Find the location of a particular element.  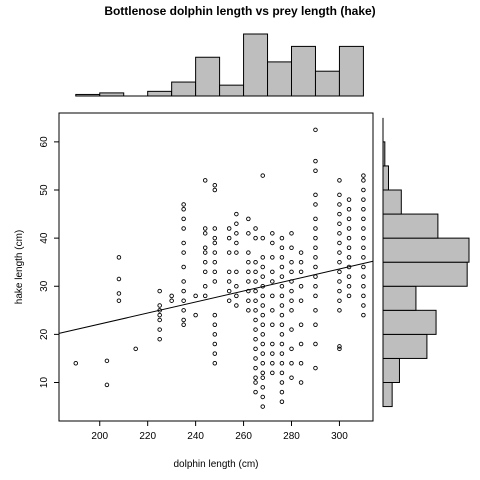

x-tick-label: 260 is located at coordinates (243, 436).